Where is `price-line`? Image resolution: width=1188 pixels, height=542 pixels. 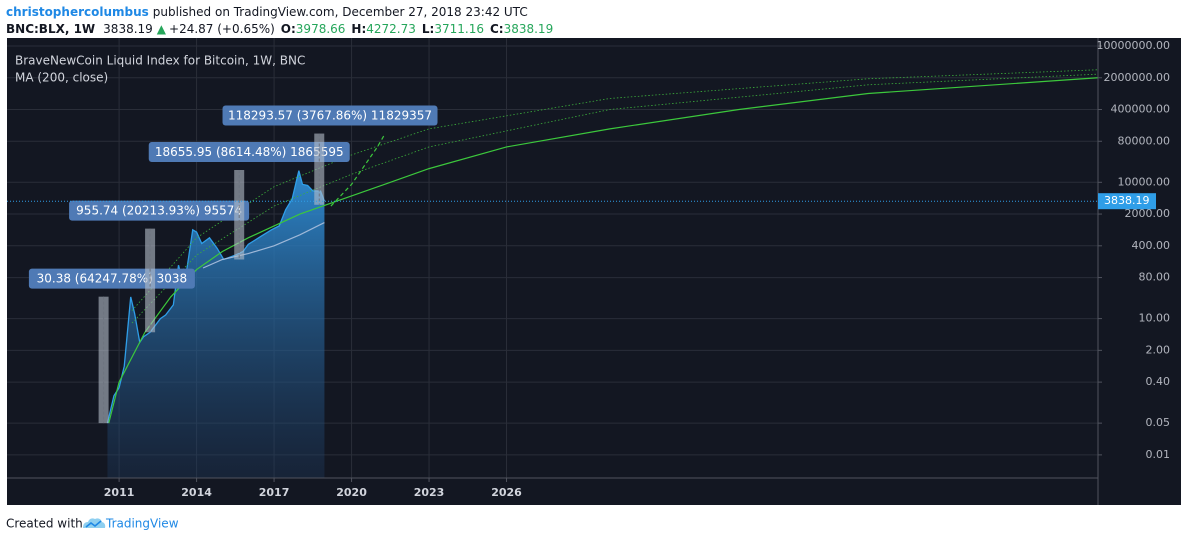 price-line is located at coordinates (216, 297).